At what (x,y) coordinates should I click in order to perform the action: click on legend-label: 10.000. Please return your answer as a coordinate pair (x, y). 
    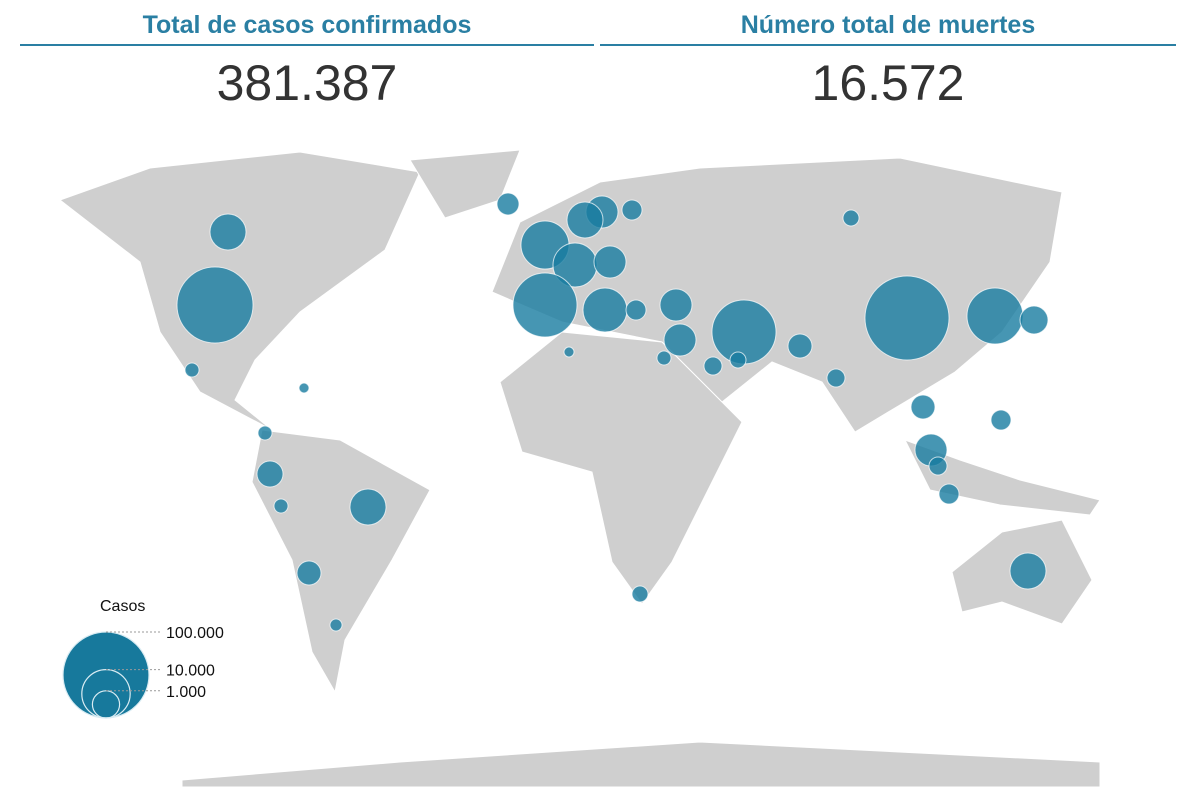
    Looking at the image, I should click on (190, 671).